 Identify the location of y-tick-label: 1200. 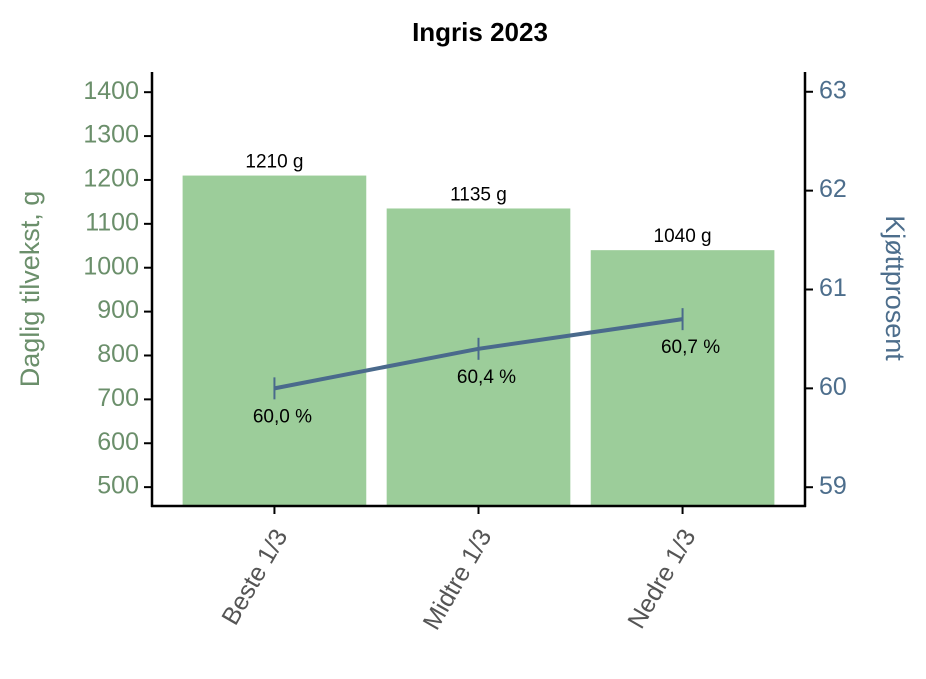
(111, 179).